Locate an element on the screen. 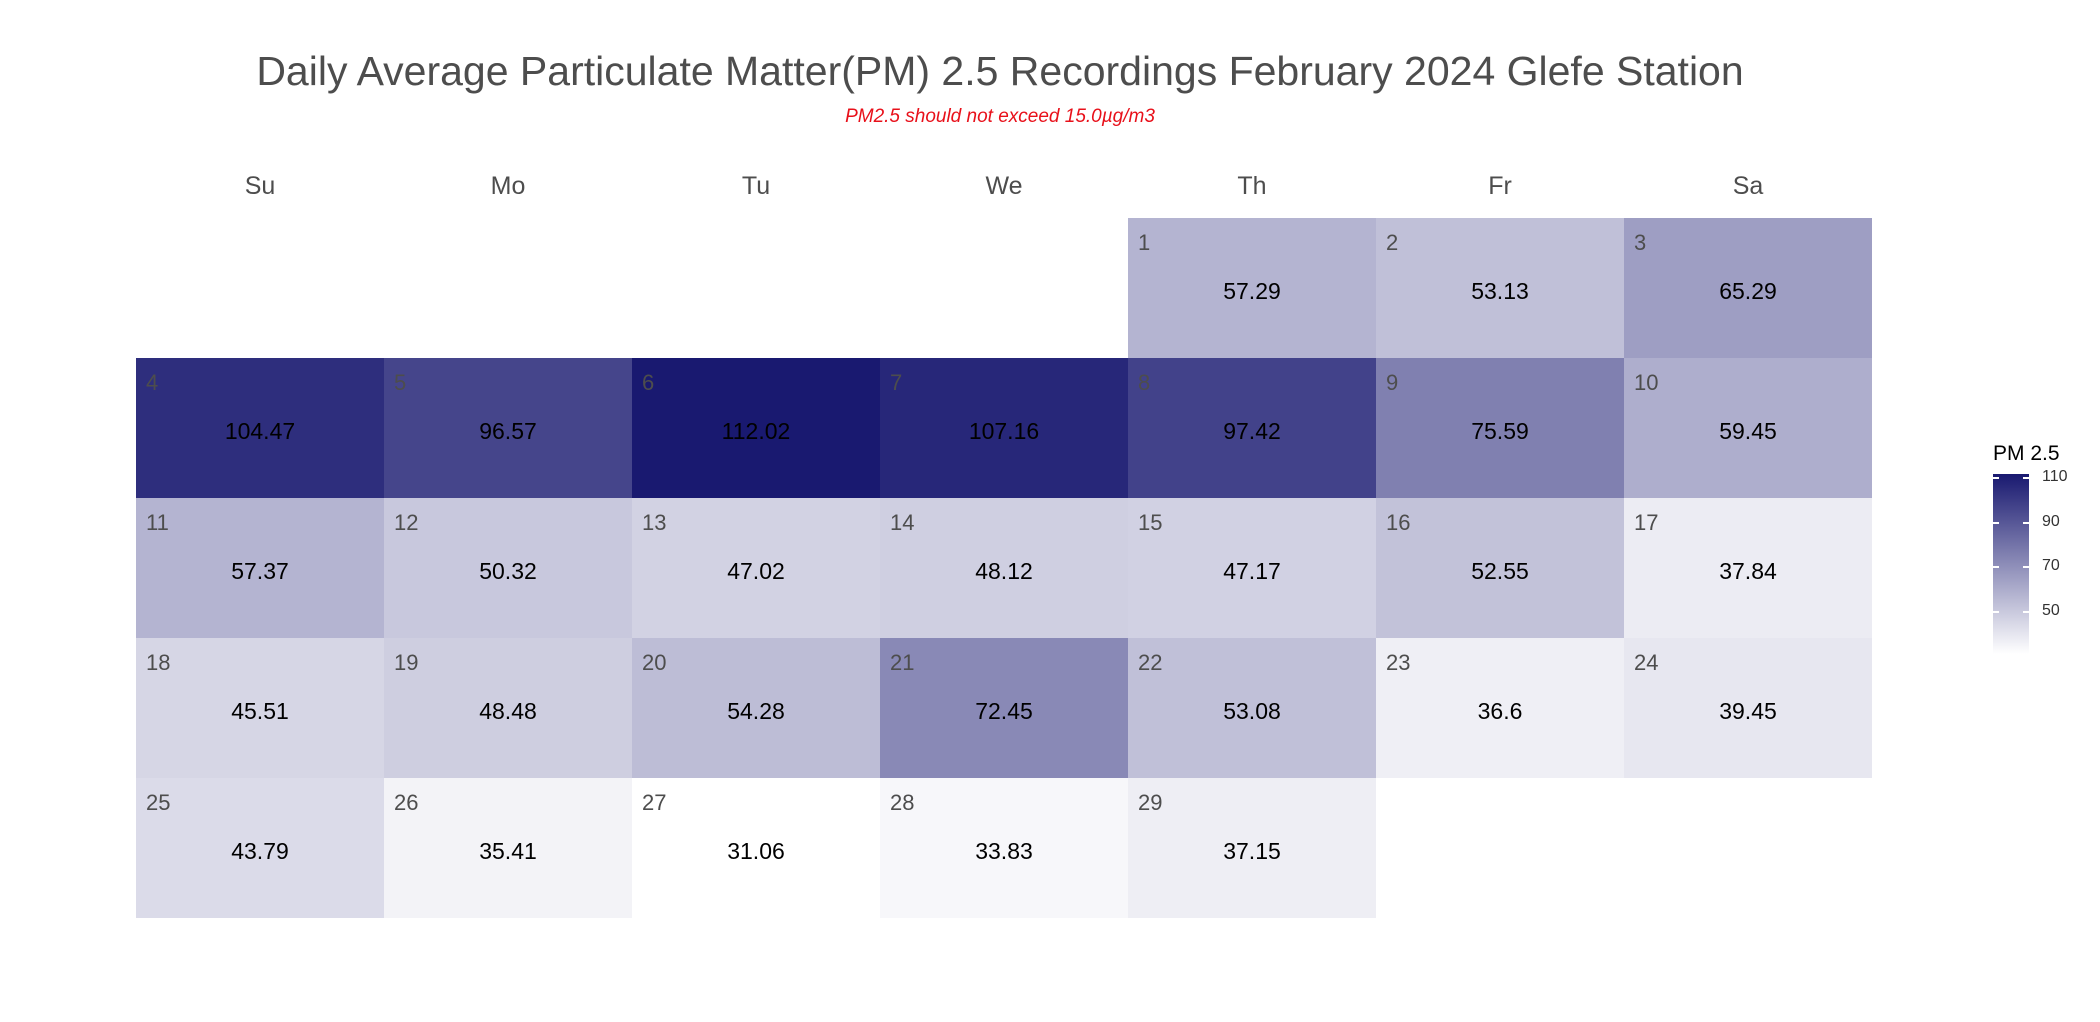 Image resolution: width=2100 pixels, height=1022 pixels. day-number: 7 is located at coordinates (896, 382).